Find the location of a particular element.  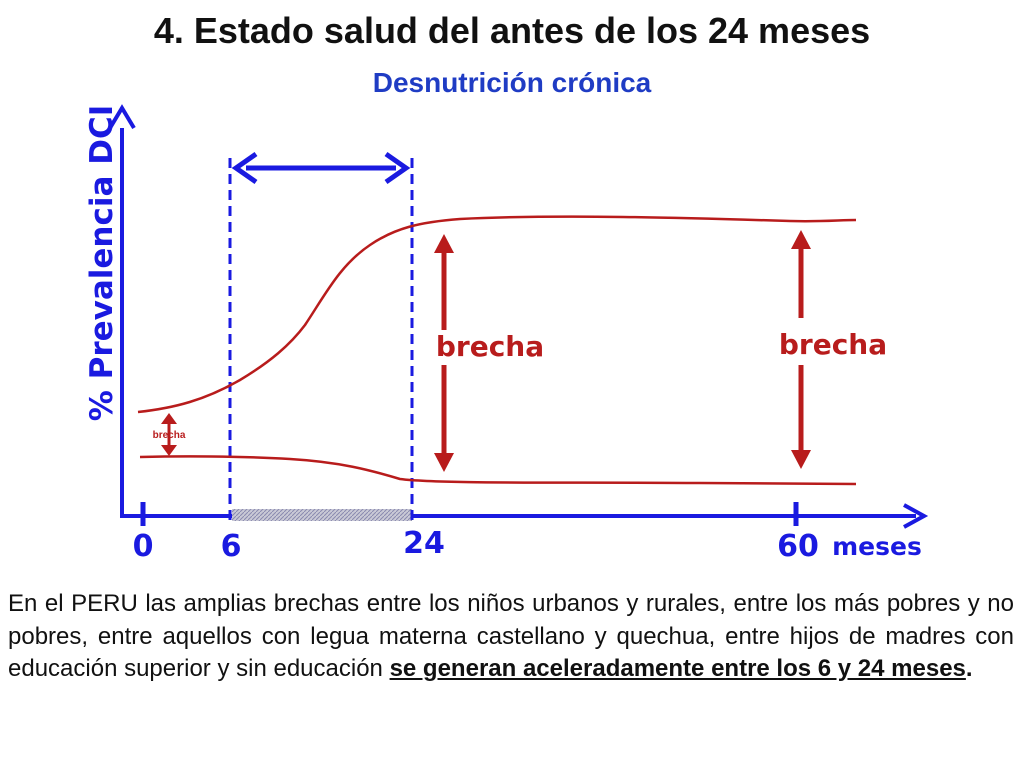

small-gap-arrow is located at coordinates (169, 434).